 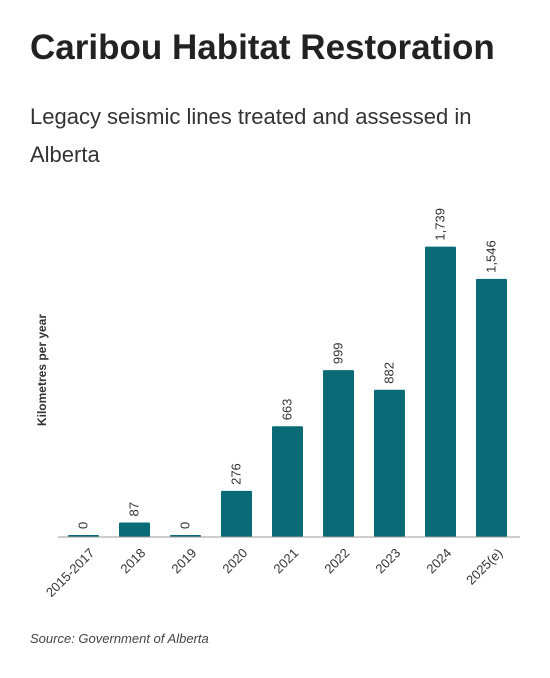 I want to click on x-tick-label: 2021, so click(x=285, y=560).